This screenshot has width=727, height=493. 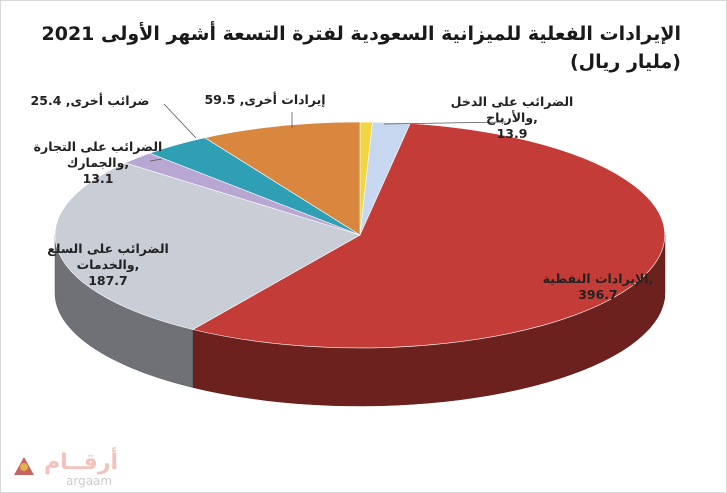 I want to click on slice-label: الضرائب على التجارة والجمارك, 13.1, so click(x=98, y=162).